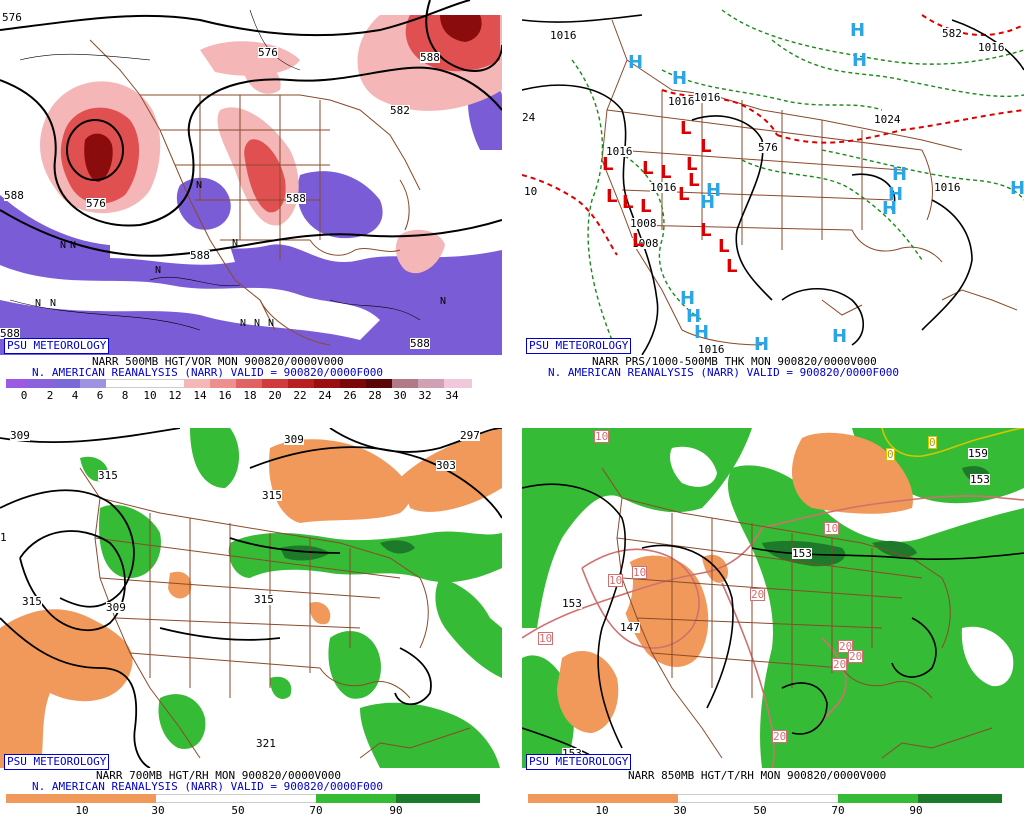 The width and height of the screenshot is (1024, 819). What do you see at coordinates (3, 537) in the screenshot?
I see `contour-label: 1` at bounding box center [3, 537].